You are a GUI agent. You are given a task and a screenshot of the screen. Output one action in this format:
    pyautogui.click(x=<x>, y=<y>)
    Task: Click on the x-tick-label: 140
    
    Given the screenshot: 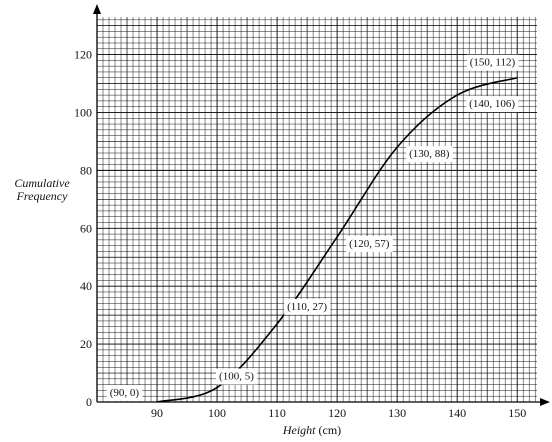 What is the action you would take?
    pyautogui.click(x=457, y=413)
    